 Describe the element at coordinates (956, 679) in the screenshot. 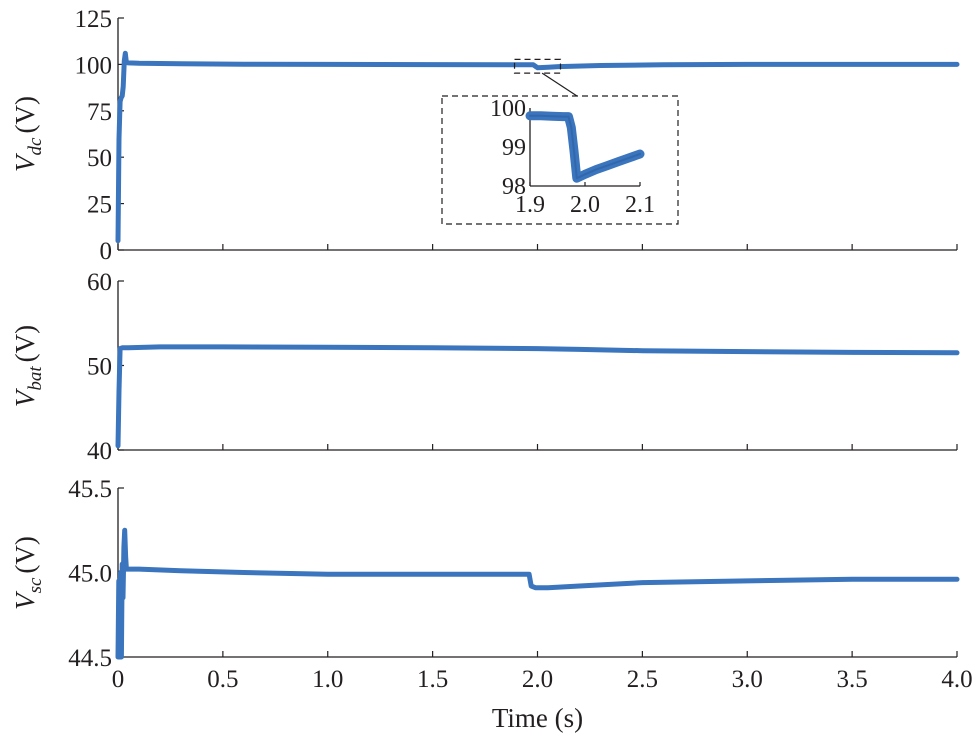

I see `x-tick-label: 4.0` at that location.